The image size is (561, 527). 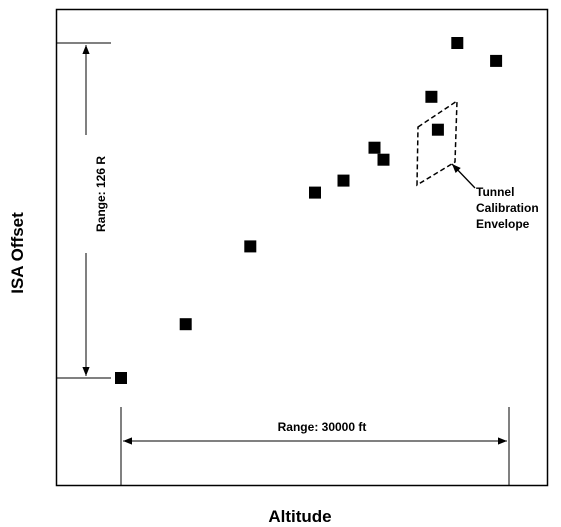 What do you see at coordinates (463, 176) in the screenshot?
I see `envelope-pointer-arrow` at bounding box center [463, 176].